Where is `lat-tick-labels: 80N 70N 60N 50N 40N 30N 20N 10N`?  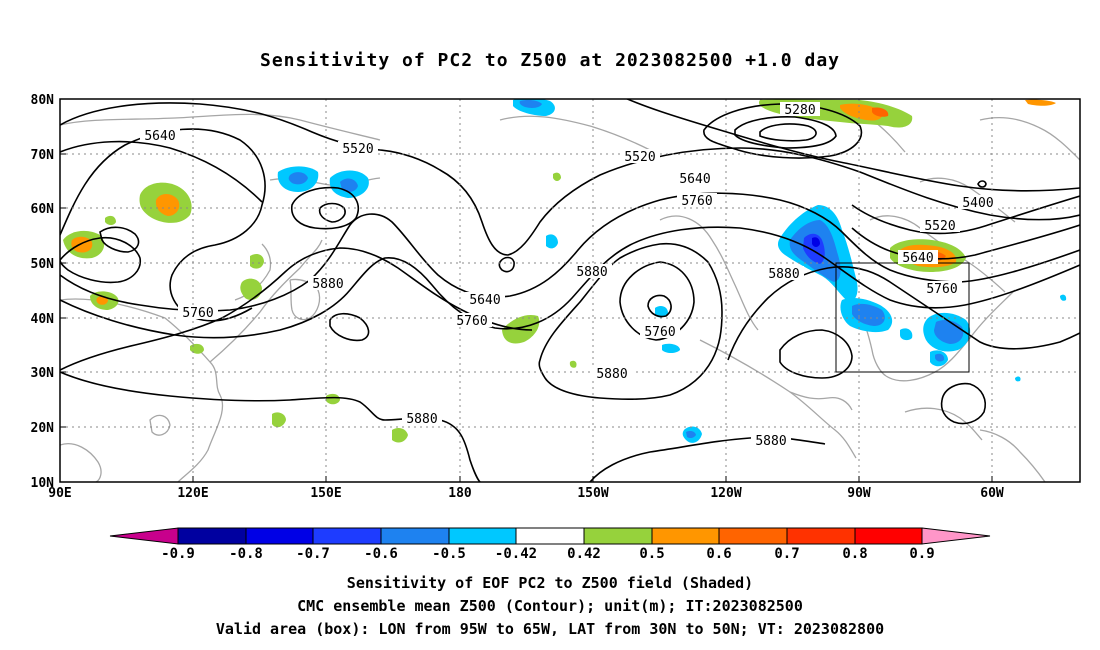 lat-tick-labels: 80N 70N 60N 50N 40N 30N 20N 10N is located at coordinates (43, 292).